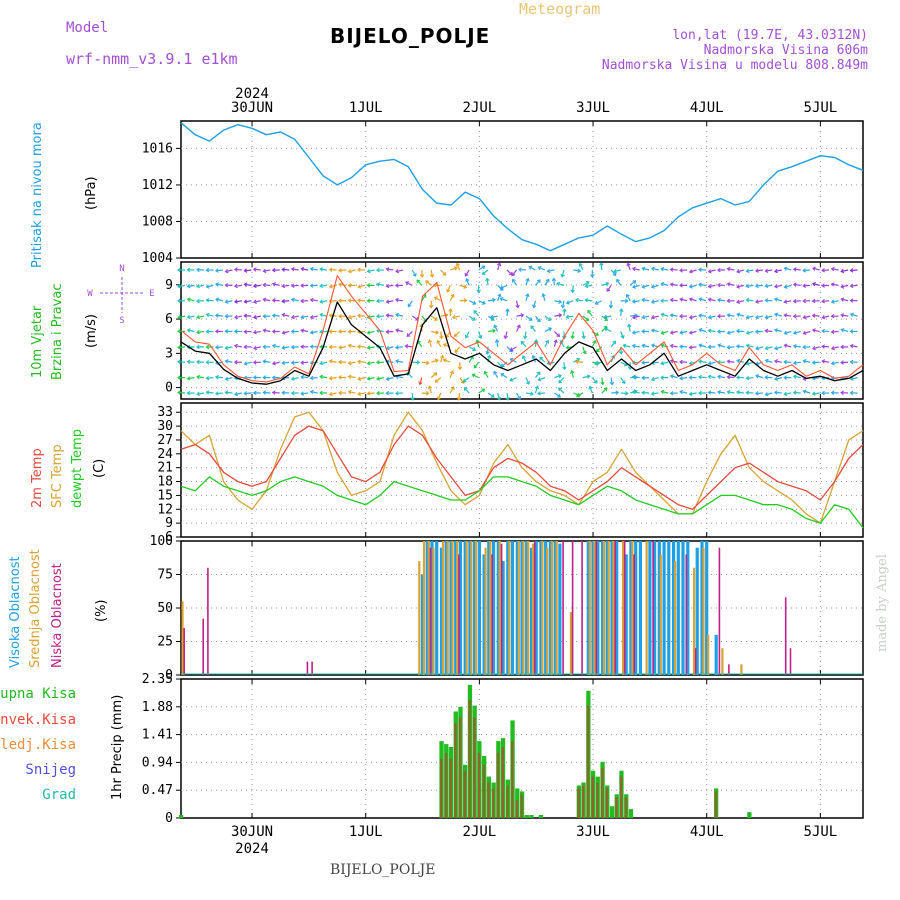 The image size is (900, 900). Describe the element at coordinates (522, 467) in the screenshot. I see `temp2m-line` at that location.